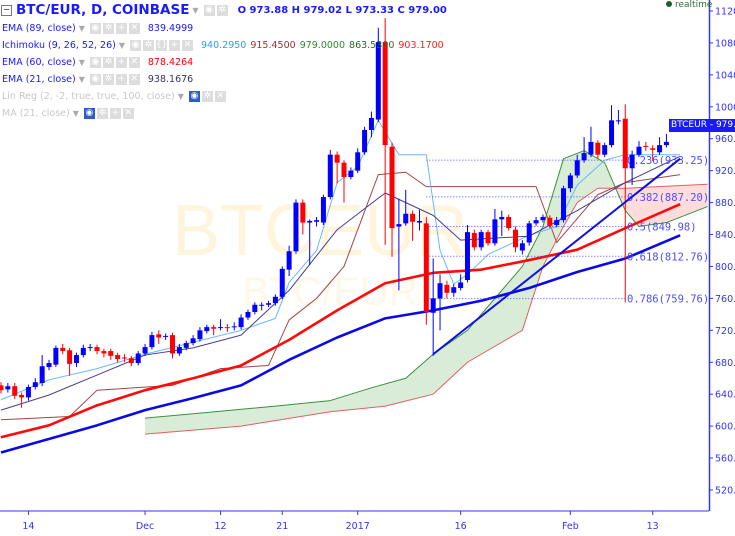 The width and height of the screenshot is (735, 536). I want to click on trendline, so click(556, 256).